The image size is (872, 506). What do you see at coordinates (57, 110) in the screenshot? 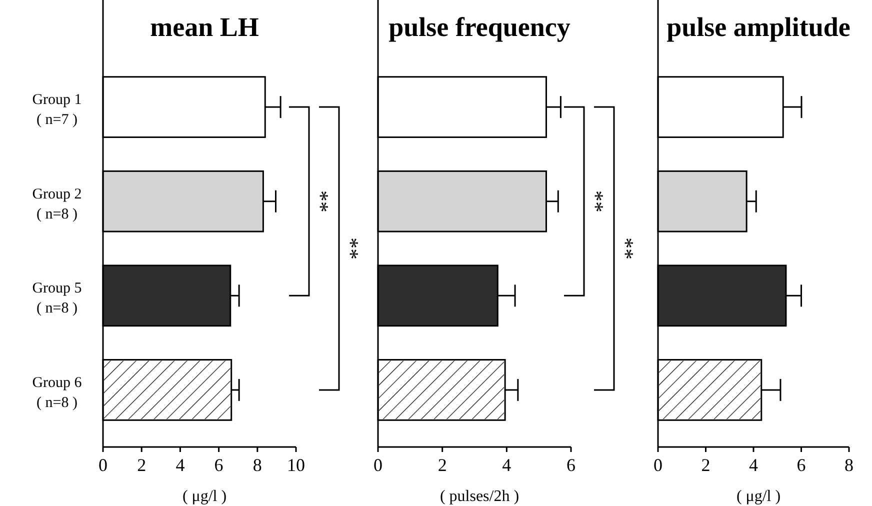
I see `y-tick-label: Group 1 ( n=7 )` at bounding box center [57, 110].